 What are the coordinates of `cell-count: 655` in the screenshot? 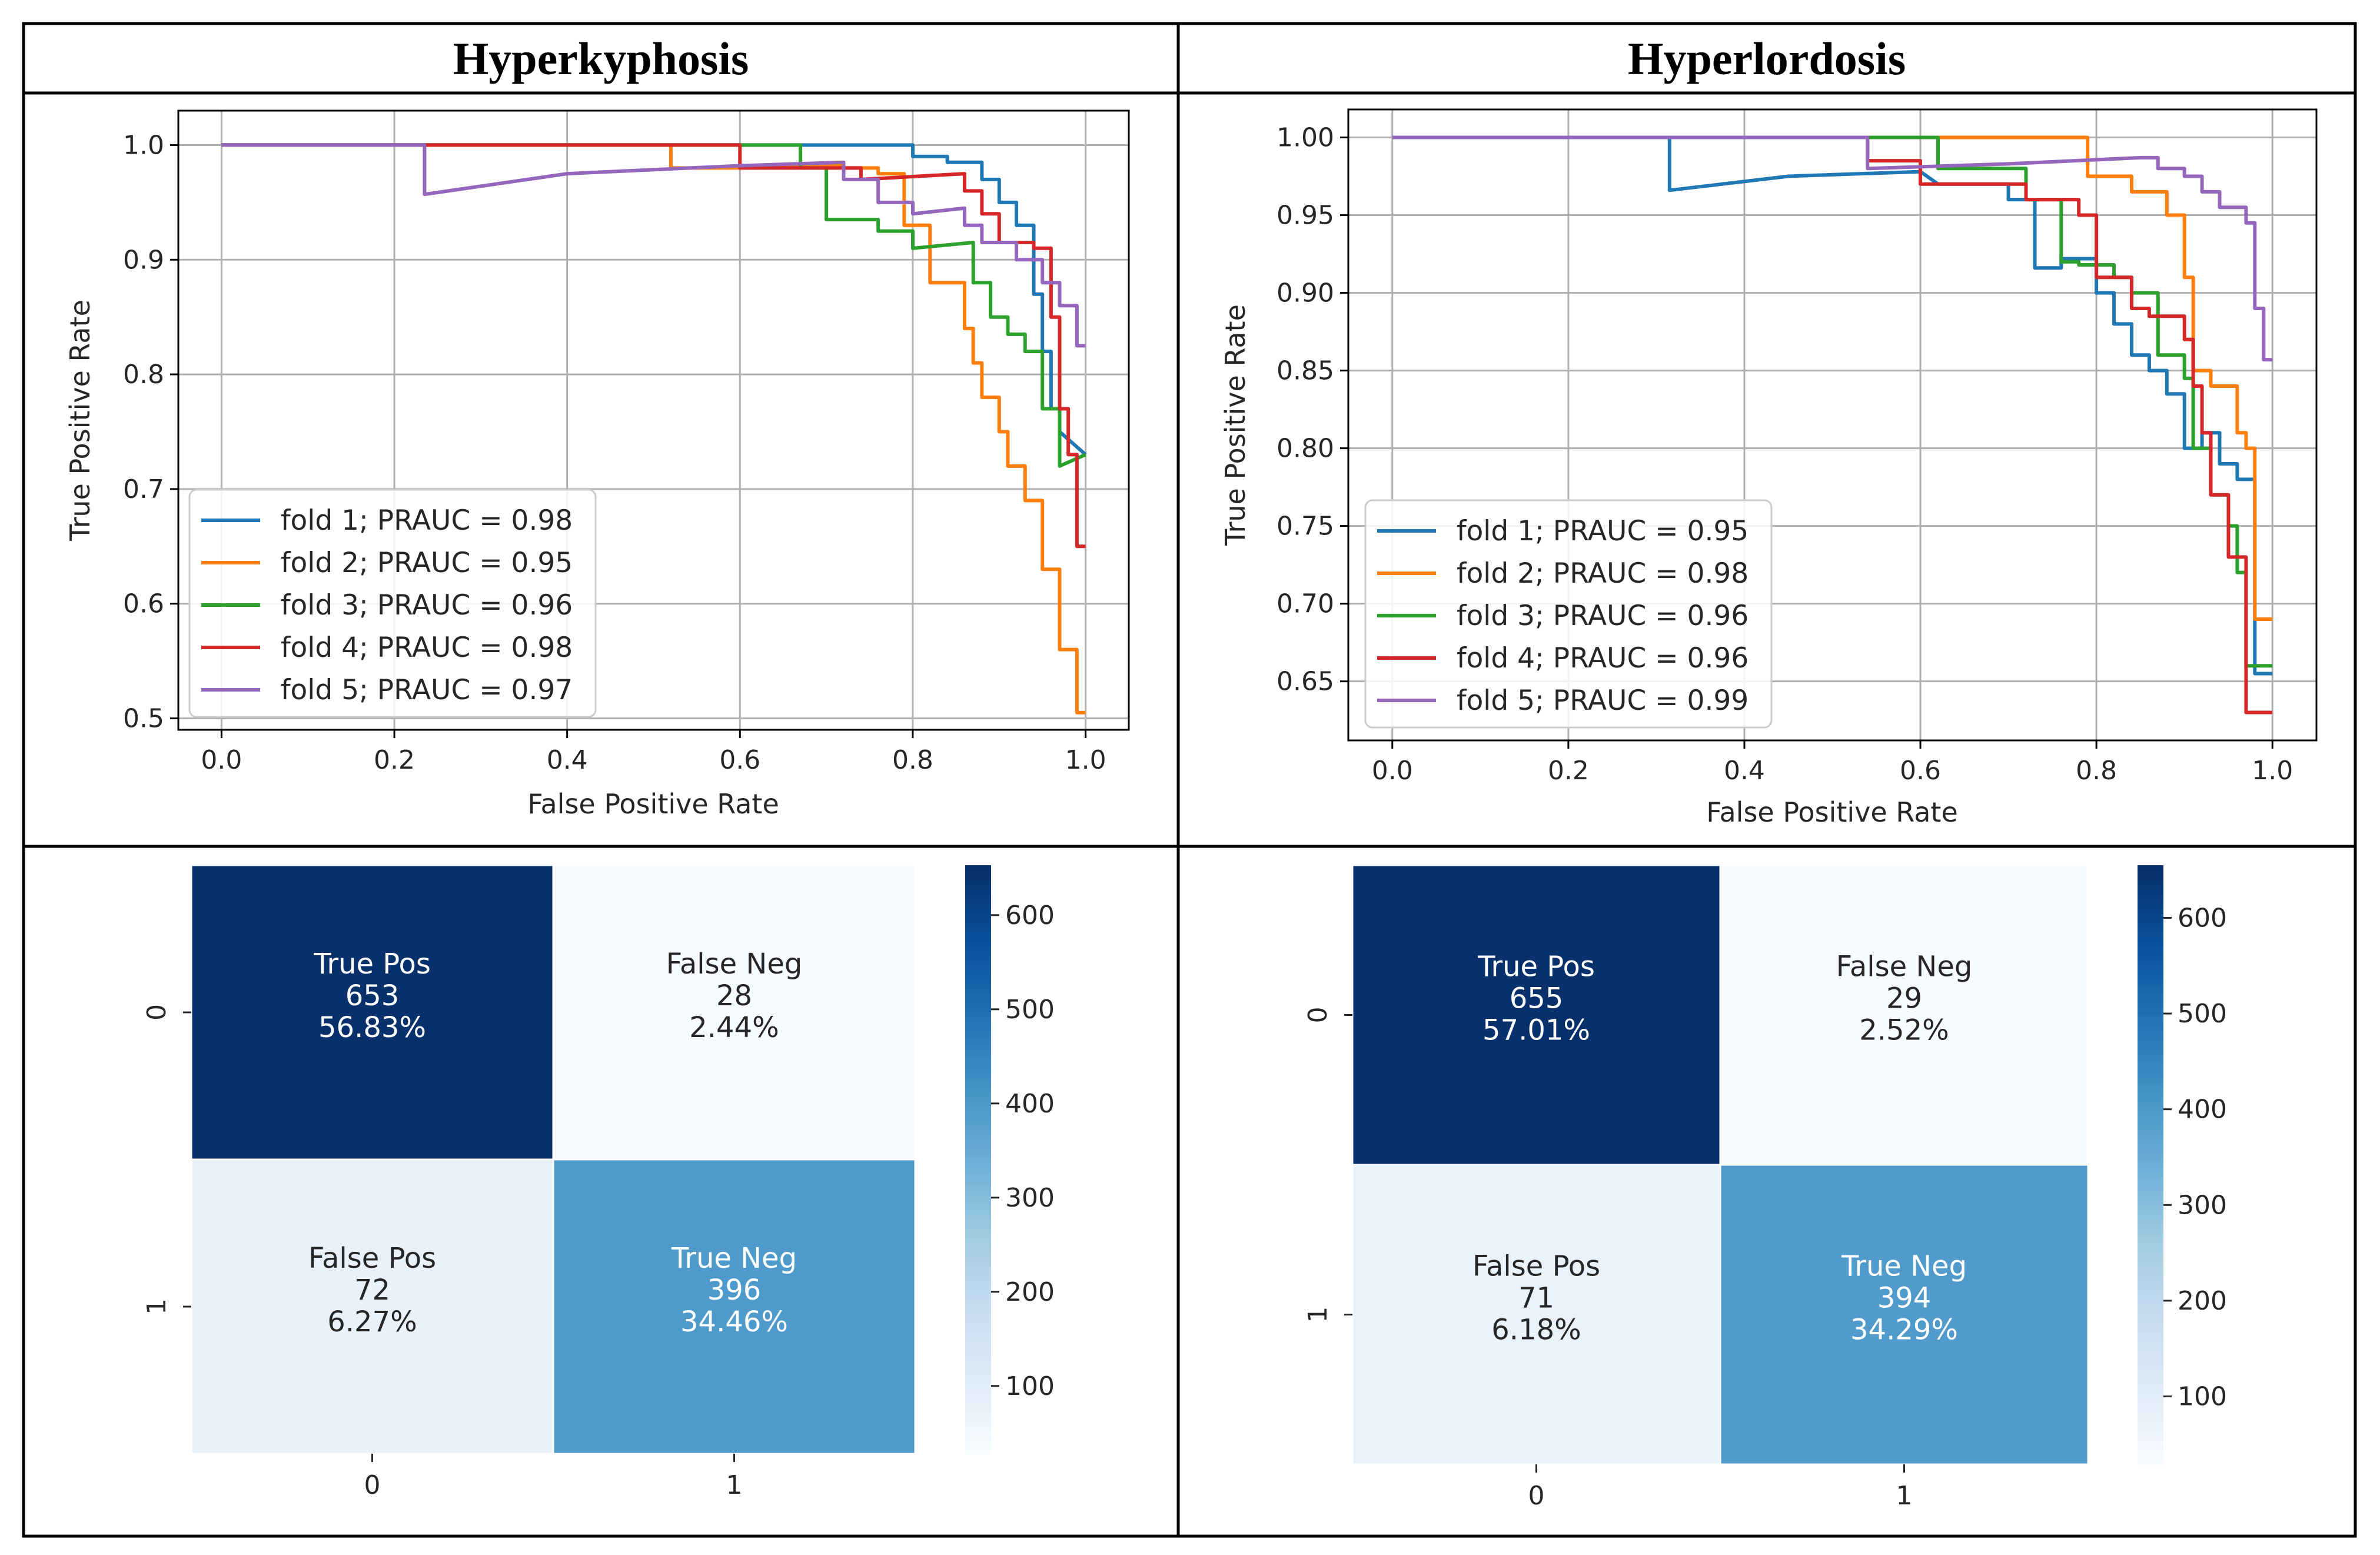 It's located at (1537, 998).